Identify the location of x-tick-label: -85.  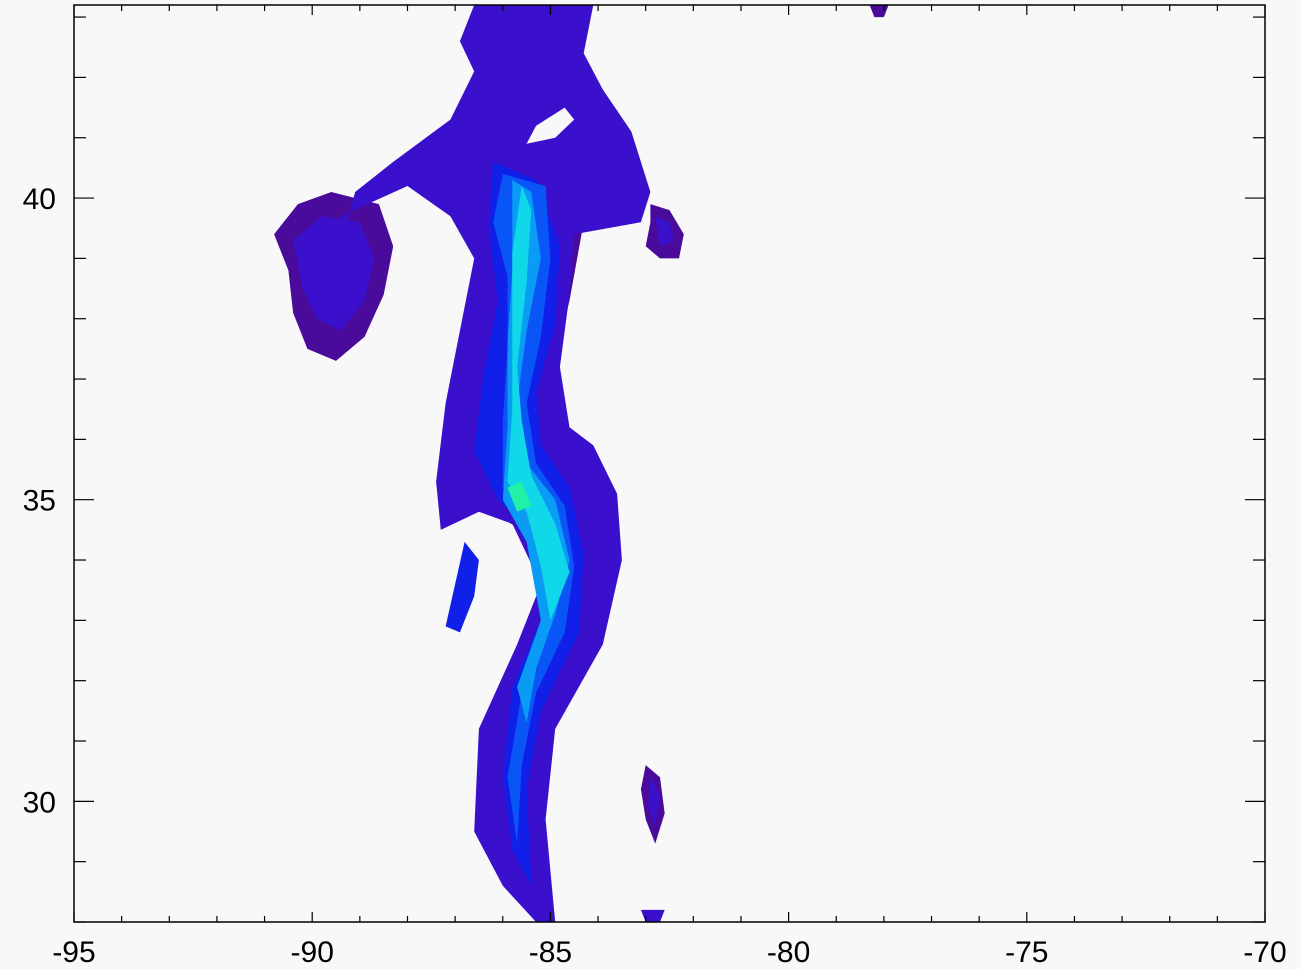
(550, 952).